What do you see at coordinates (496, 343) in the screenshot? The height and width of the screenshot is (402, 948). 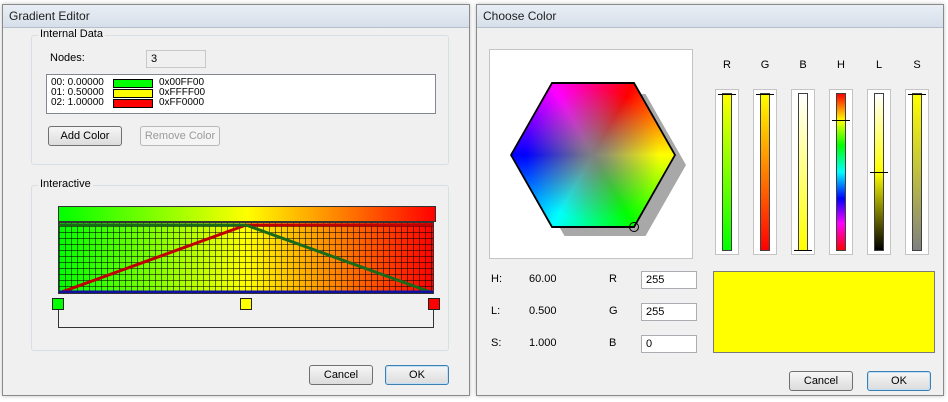 I see `s-label: S:` at bounding box center [496, 343].